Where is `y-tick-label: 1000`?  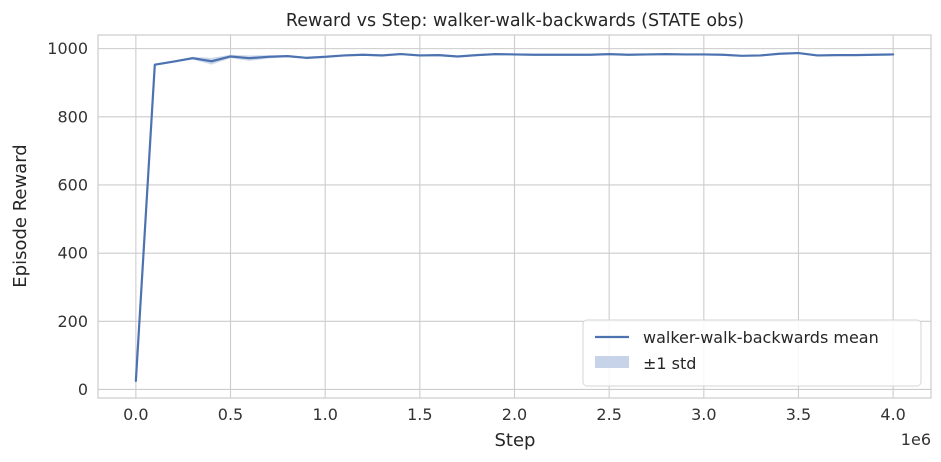
y-tick-label: 1000 is located at coordinates (67, 48).